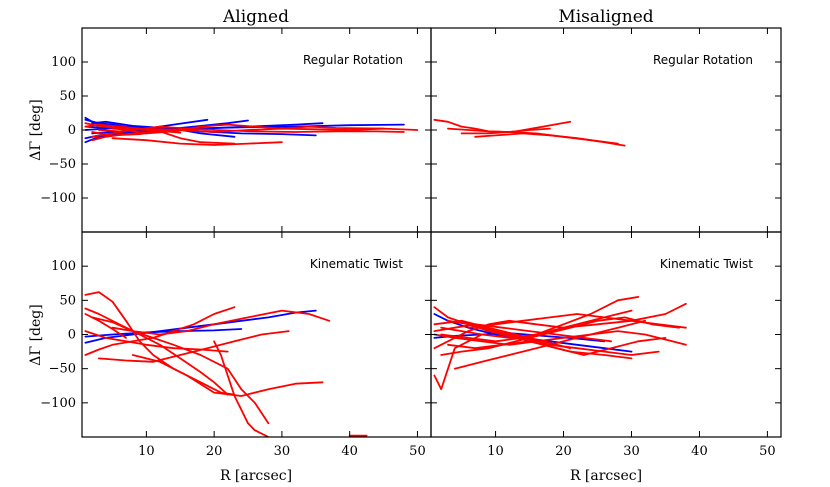 The image size is (830, 487). What do you see at coordinates (36, 334) in the screenshot?
I see `ylabel-bottom: ΔΓ [deg]` at bounding box center [36, 334].